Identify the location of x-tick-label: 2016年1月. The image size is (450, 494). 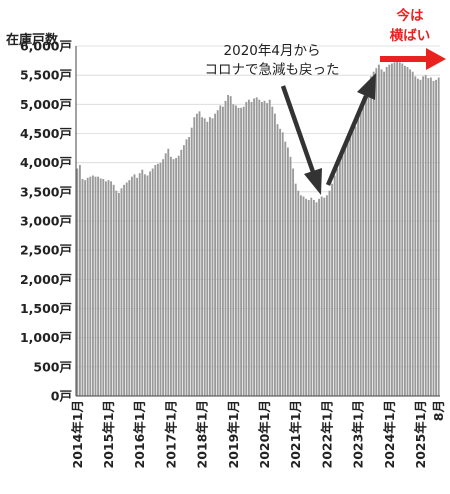
(139, 434).